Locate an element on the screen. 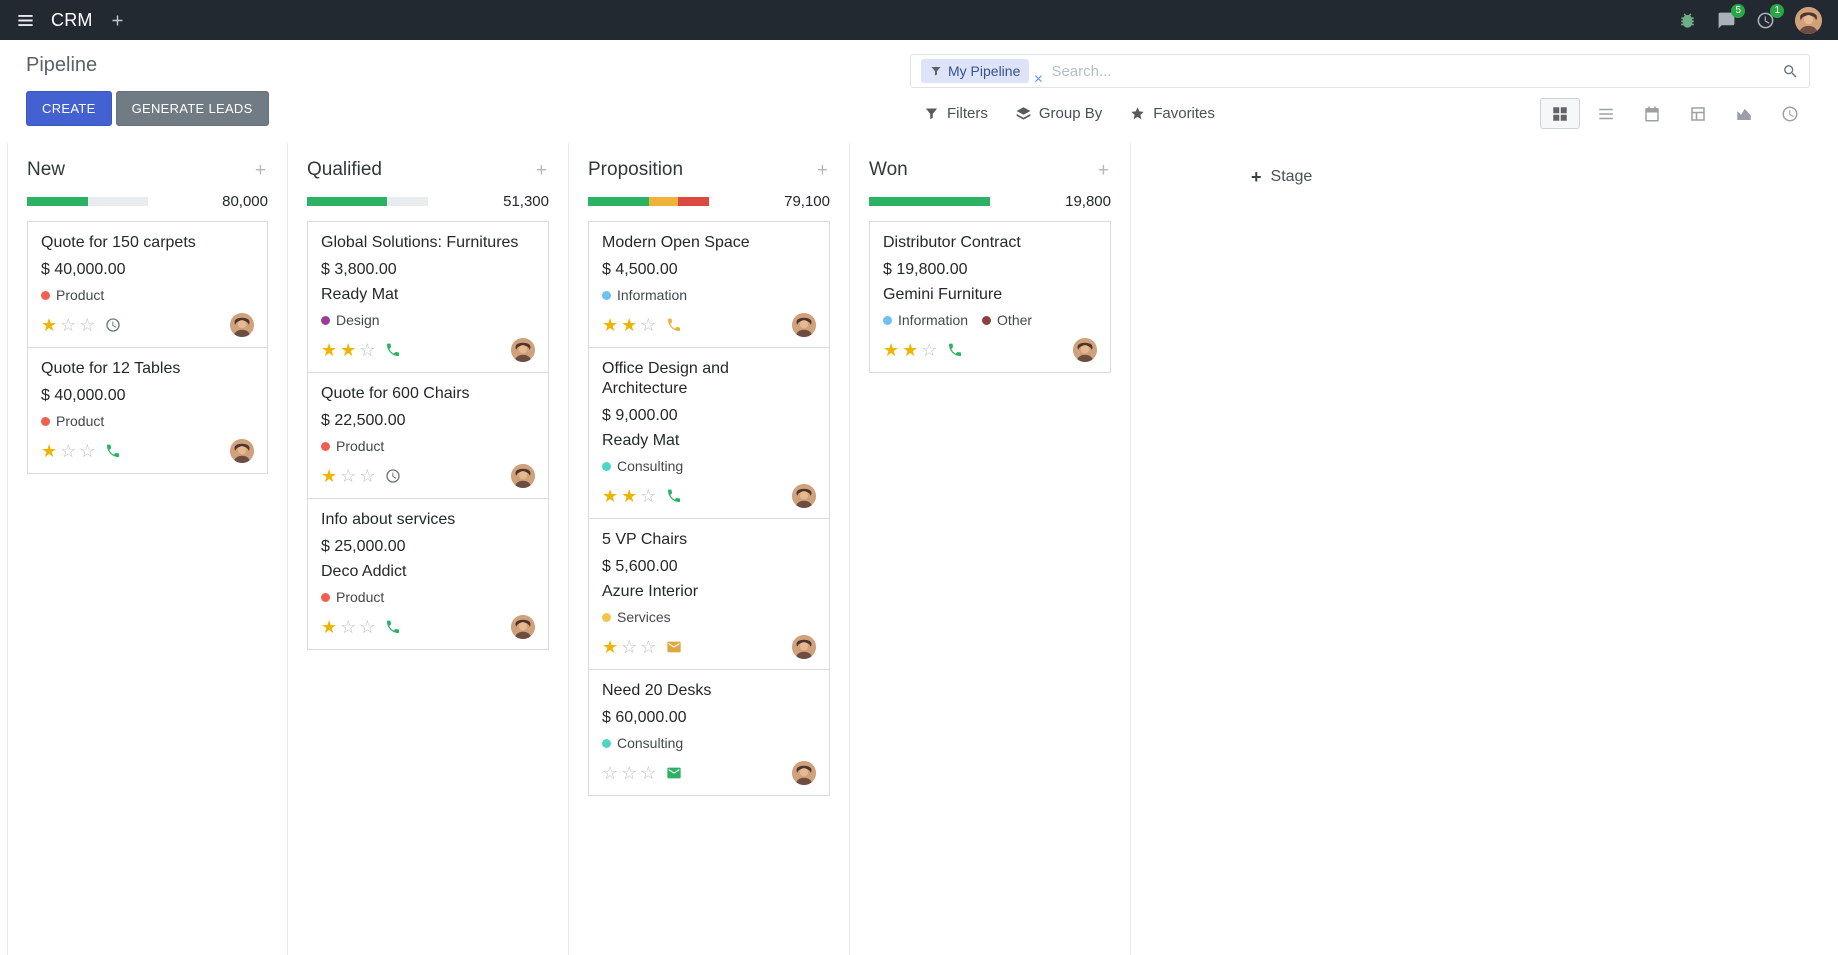  search-input is located at coordinates (1412, 71).